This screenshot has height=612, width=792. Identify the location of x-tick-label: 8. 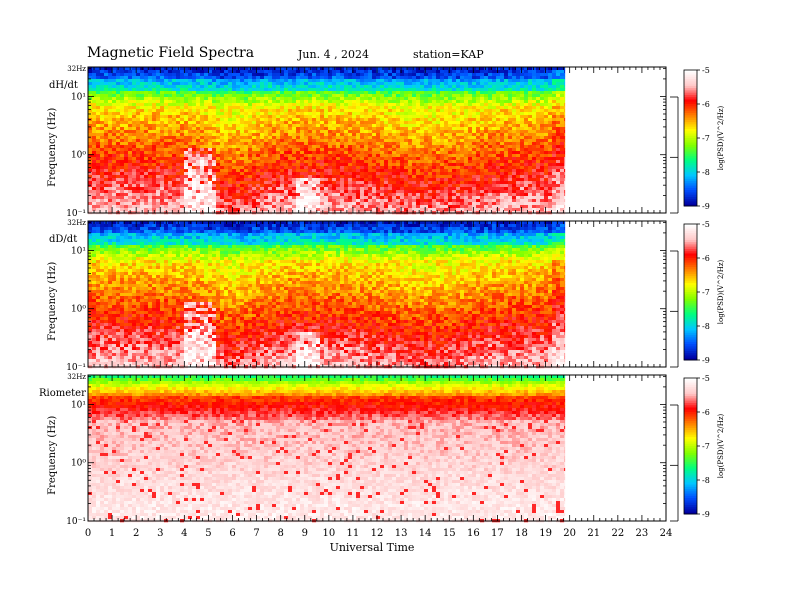
(280, 533).